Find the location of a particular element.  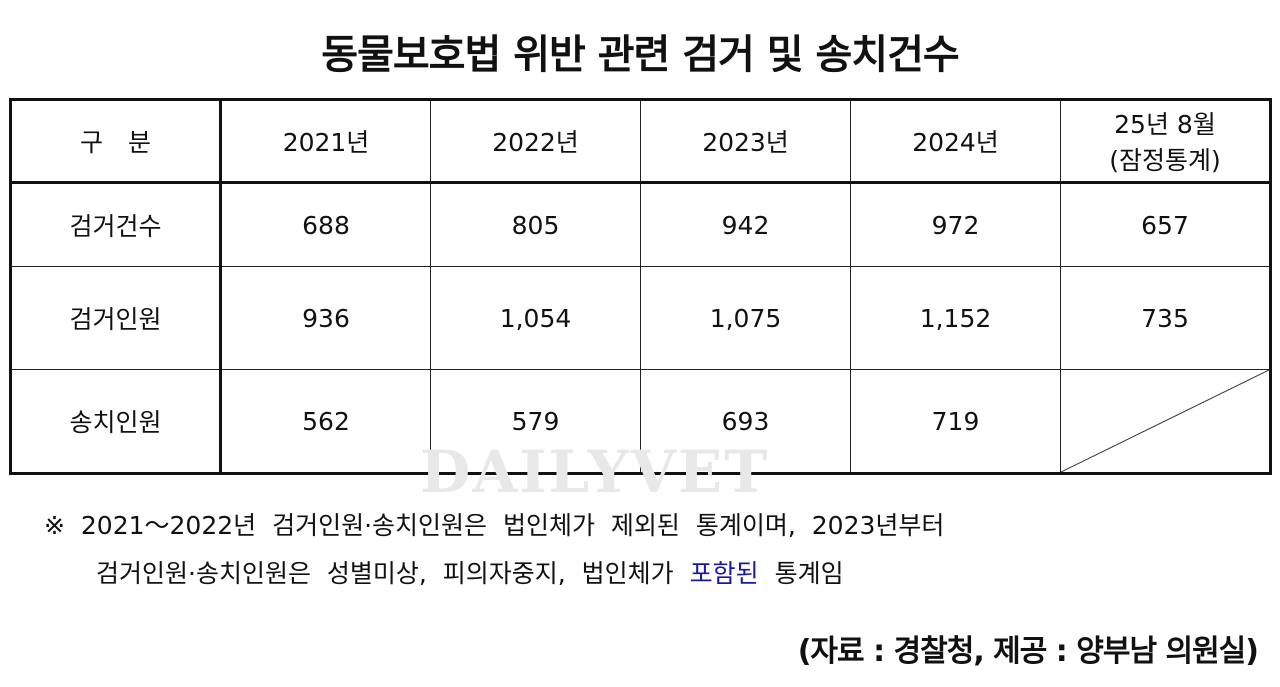

table-cell: 719 is located at coordinates (955, 421).